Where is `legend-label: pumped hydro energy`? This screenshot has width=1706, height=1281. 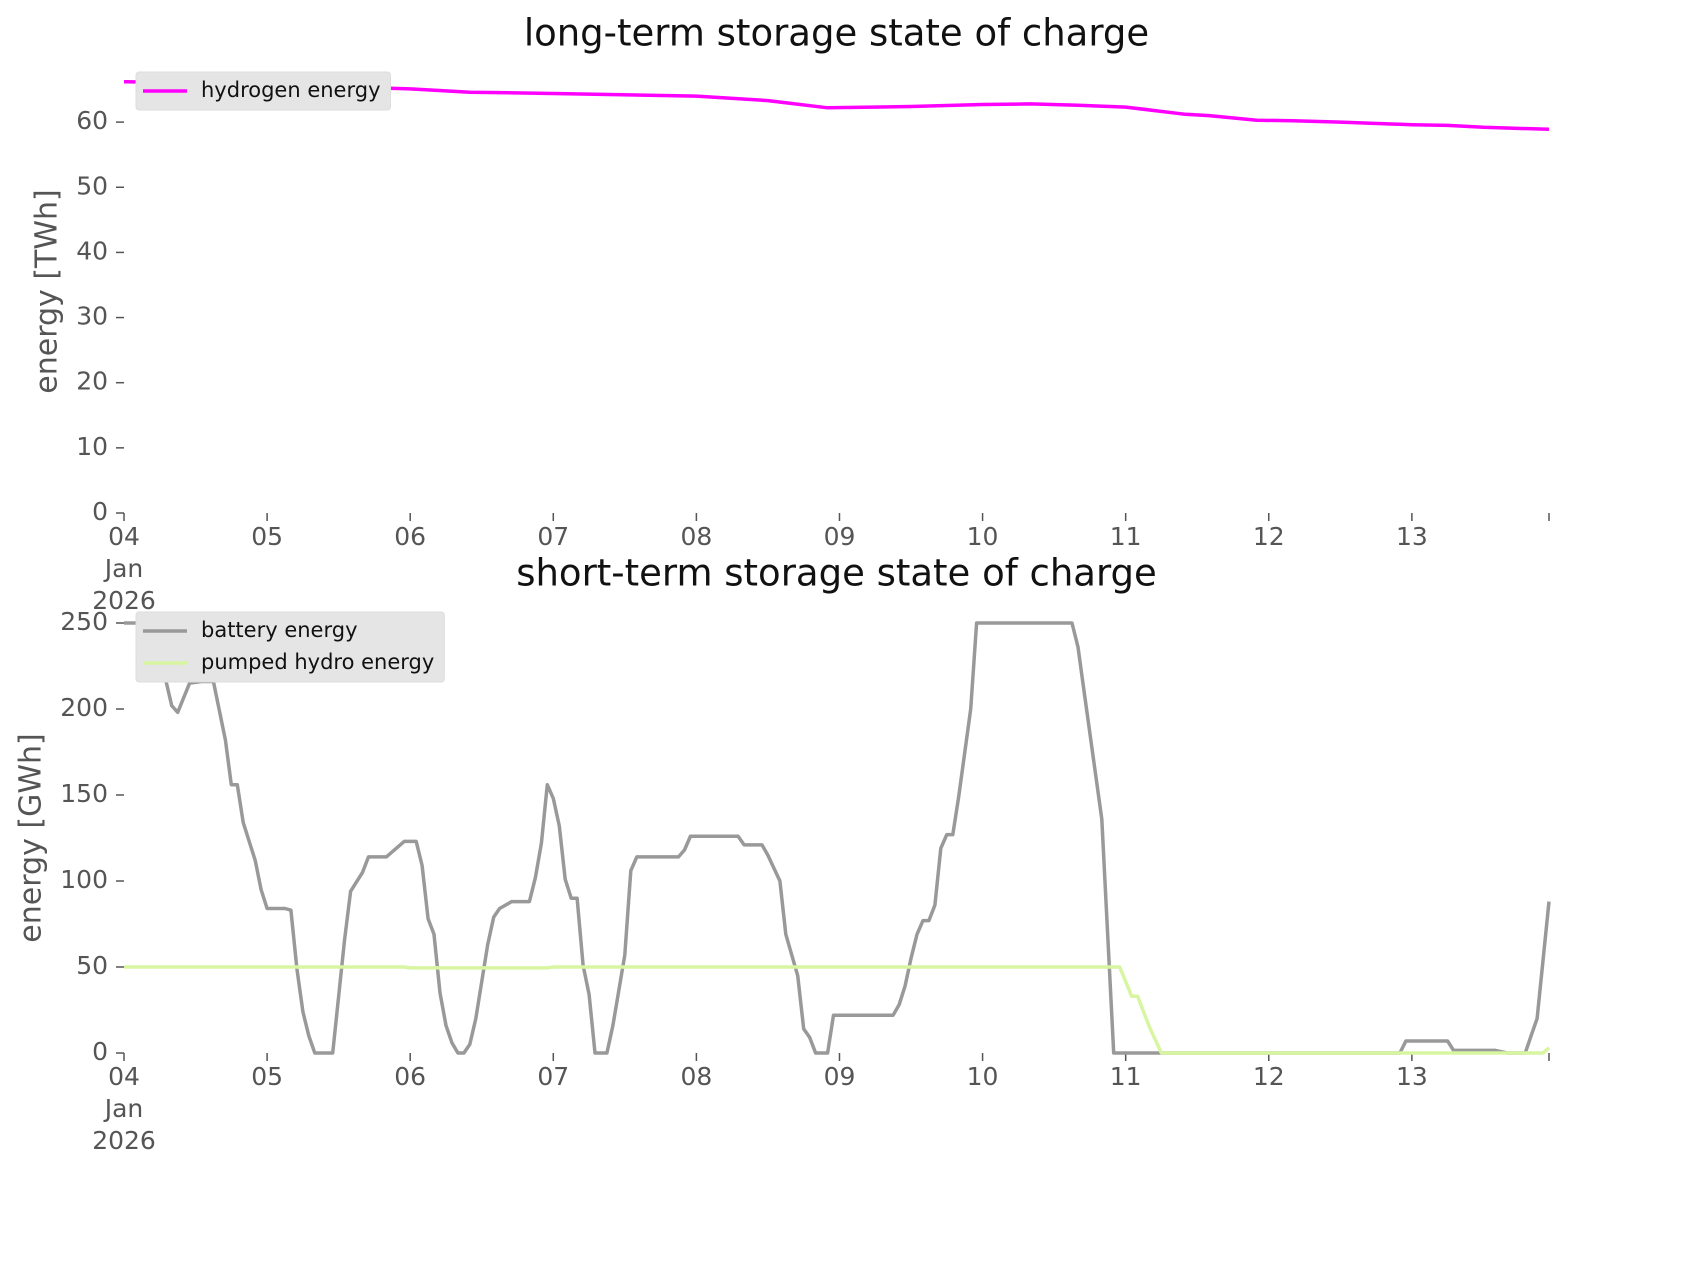
legend-label: pumped hydro energy is located at coordinates (317, 662).